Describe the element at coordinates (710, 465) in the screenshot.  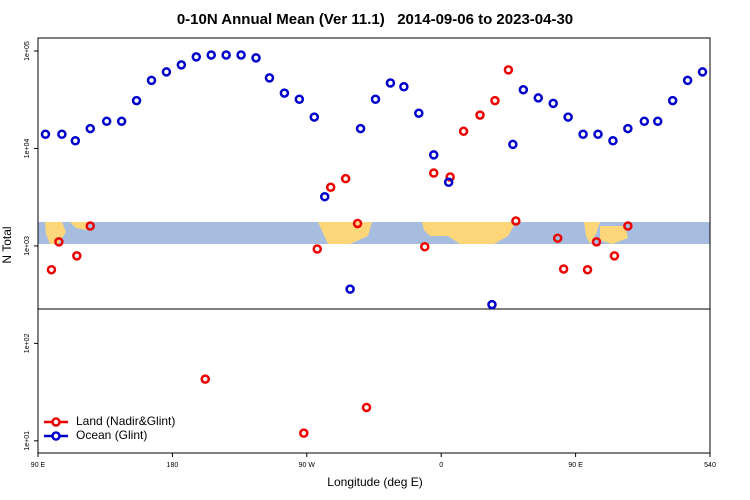
I see `x-tick-label: 540` at that location.